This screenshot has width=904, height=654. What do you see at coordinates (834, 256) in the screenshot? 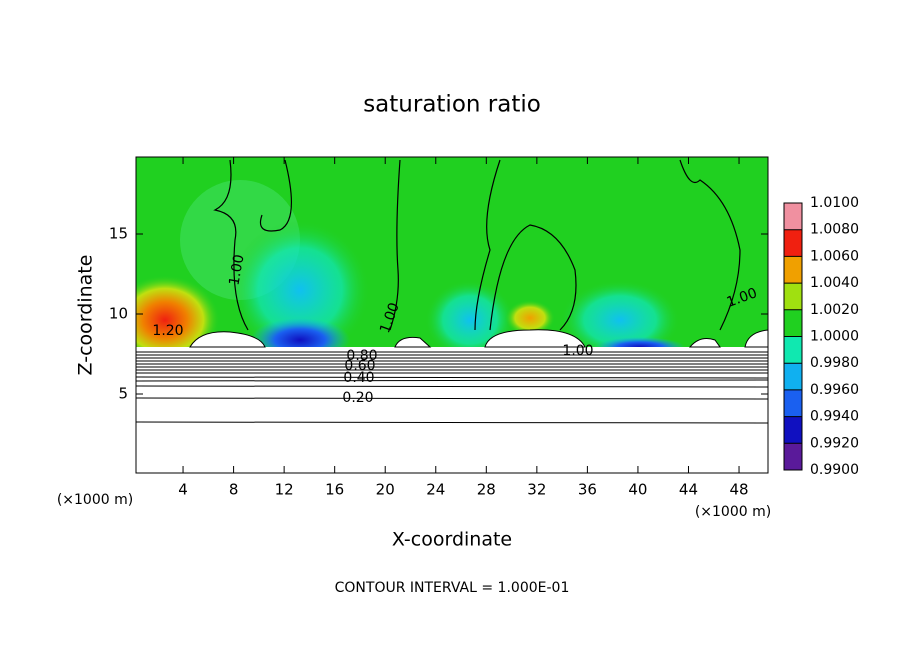
I see `colorbar-tick-label: 1.0060` at bounding box center [834, 256].